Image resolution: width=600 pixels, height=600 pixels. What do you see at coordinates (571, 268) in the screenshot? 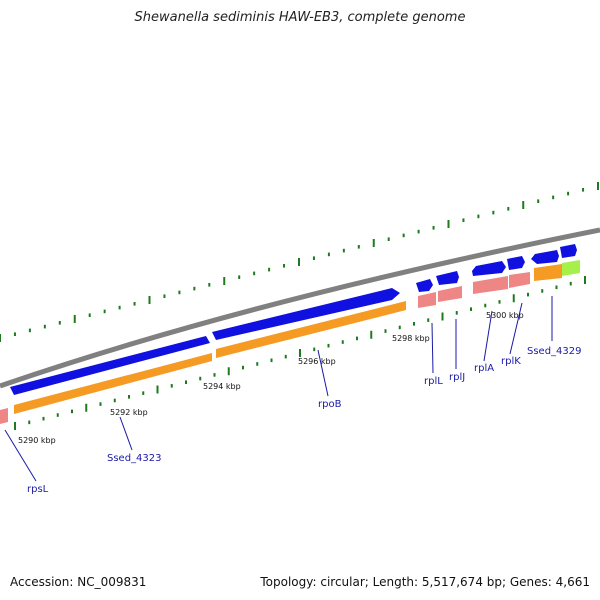
I see `highlight-feature` at bounding box center [571, 268].